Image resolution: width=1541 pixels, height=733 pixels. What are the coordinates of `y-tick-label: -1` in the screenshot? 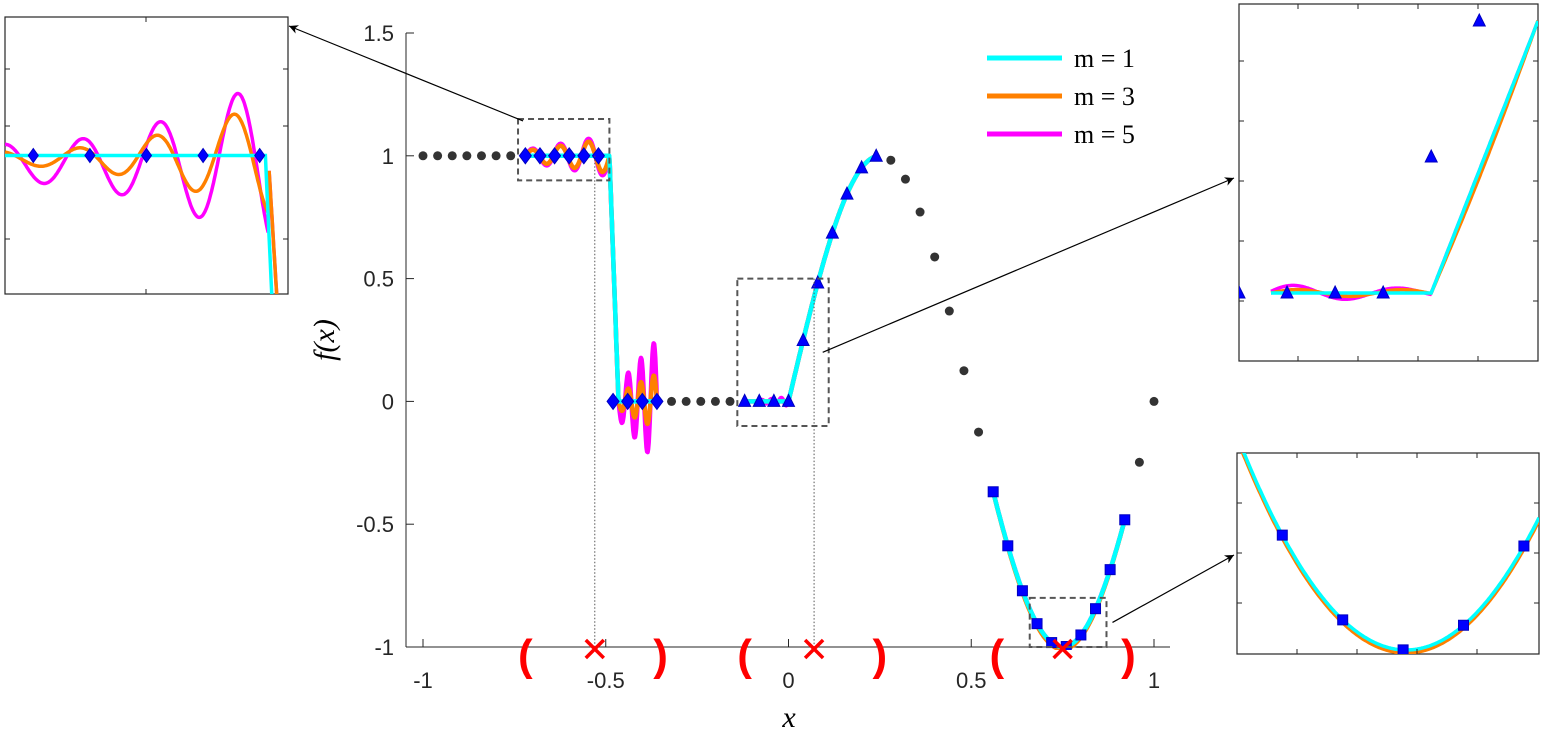 It's located at (384, 647).